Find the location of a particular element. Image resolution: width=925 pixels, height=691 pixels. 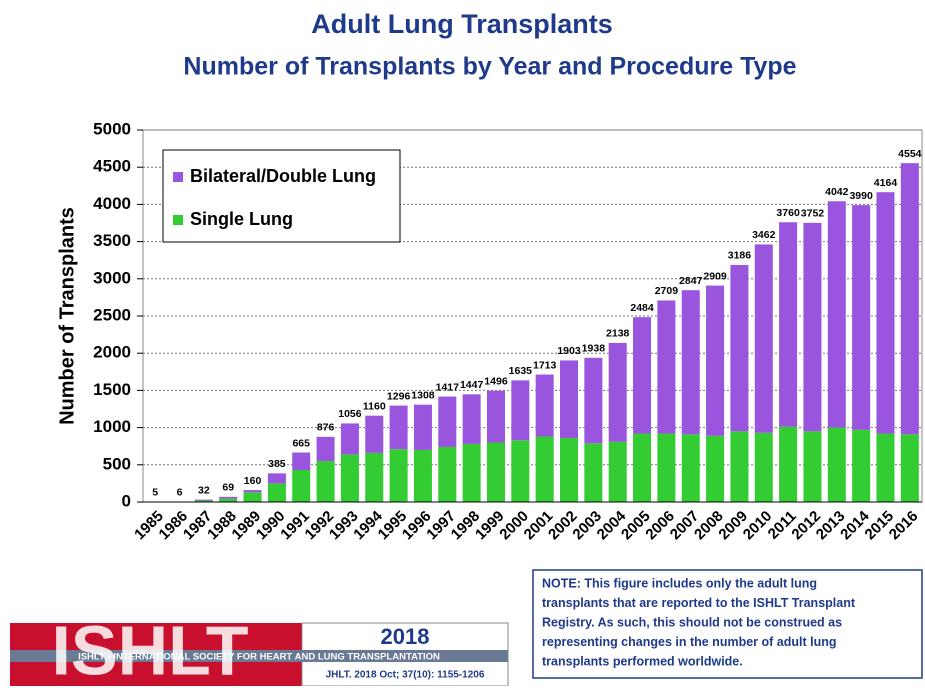

chart-title: Adult Lung Transplants is located at coordinates (462, 24).